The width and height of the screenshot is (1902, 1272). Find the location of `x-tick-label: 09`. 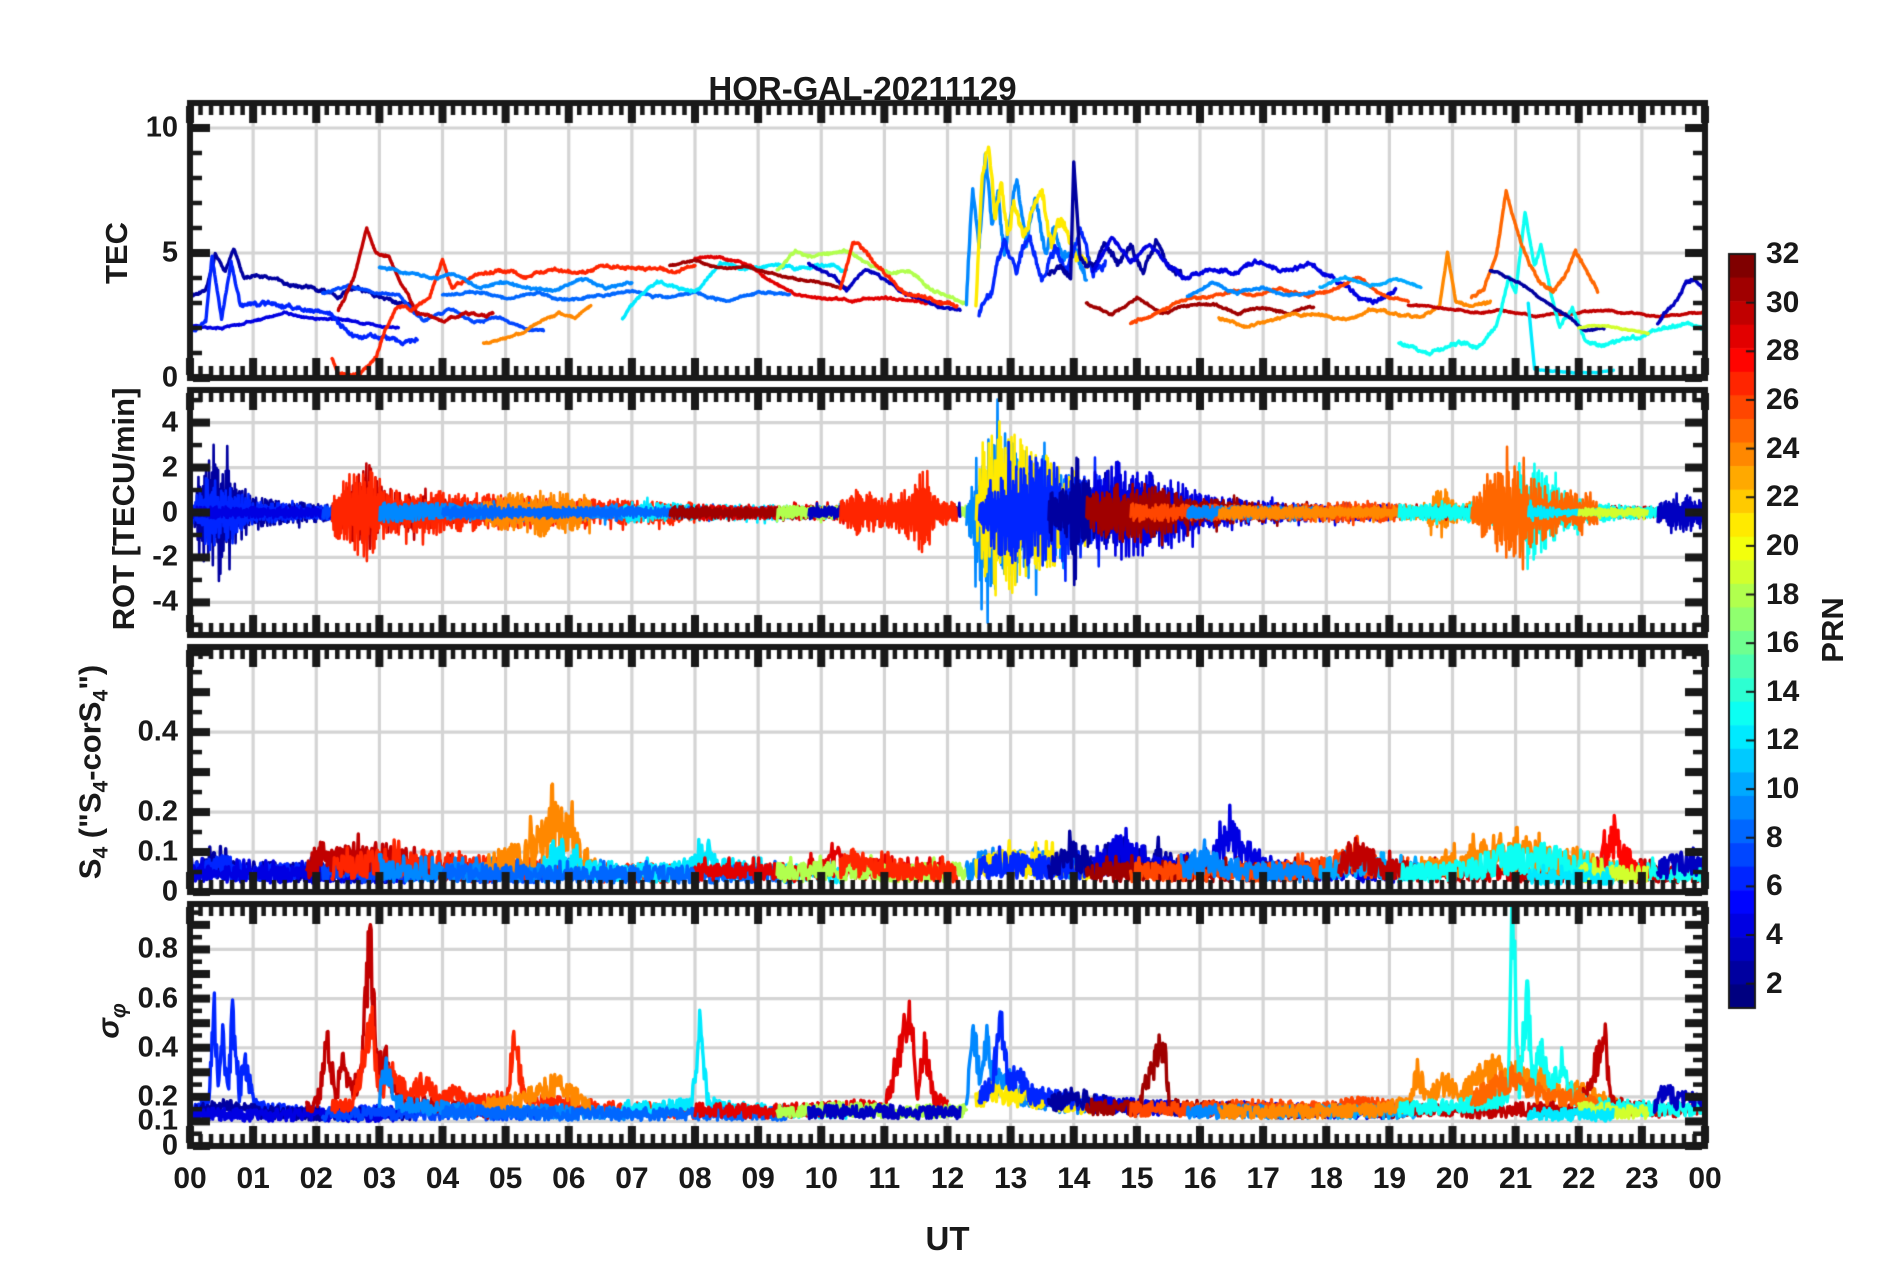

x-tick-label: 09 is located at coordinates (758, 1178).